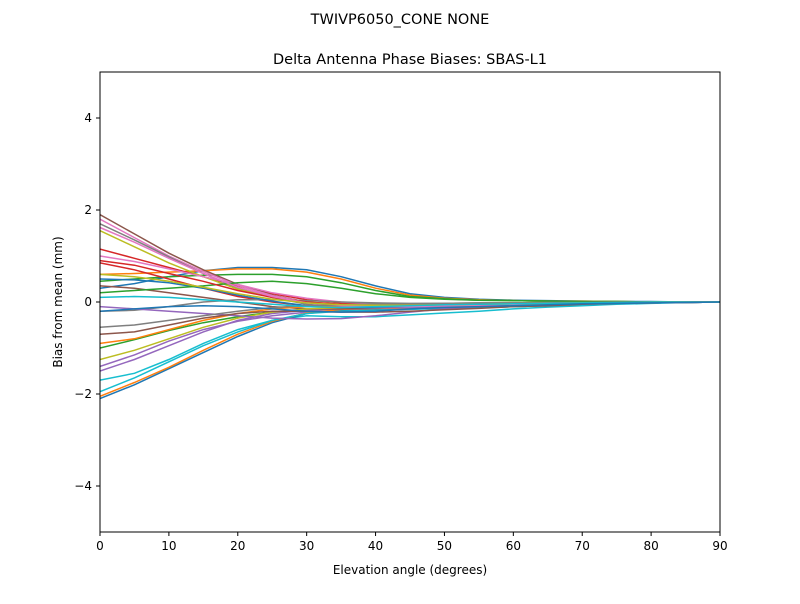  I want to click on figure-suptitle: TWIVP6050_CONE NONE, so click(400, 20).